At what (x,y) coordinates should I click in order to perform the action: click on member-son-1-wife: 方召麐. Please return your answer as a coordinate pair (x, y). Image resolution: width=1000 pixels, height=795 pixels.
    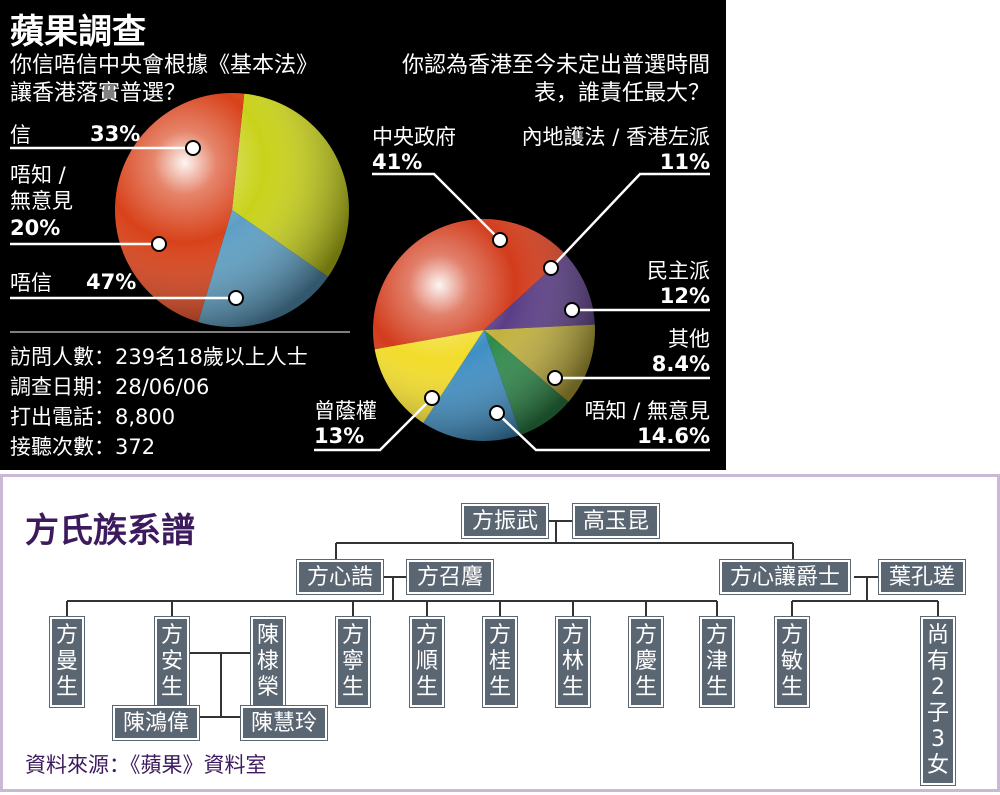
    Looking at the image, I should click on (450, 577).